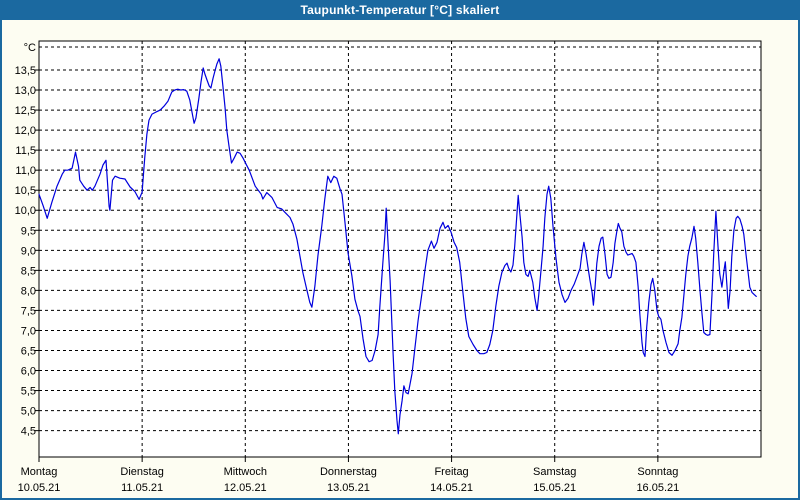  I want to click on x-date-label: 13.05.21, so click(348, 488).